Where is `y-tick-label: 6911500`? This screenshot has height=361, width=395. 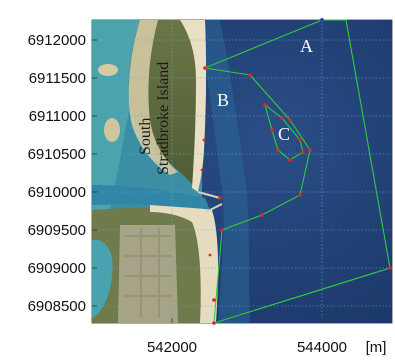 y-tick-label: 6911500 is located at coordinates (57, 78).